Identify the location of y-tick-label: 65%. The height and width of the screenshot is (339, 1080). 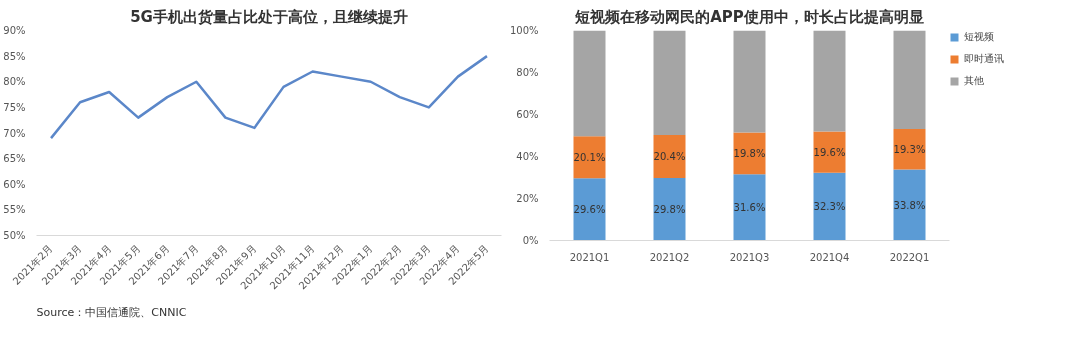
(14, 159).